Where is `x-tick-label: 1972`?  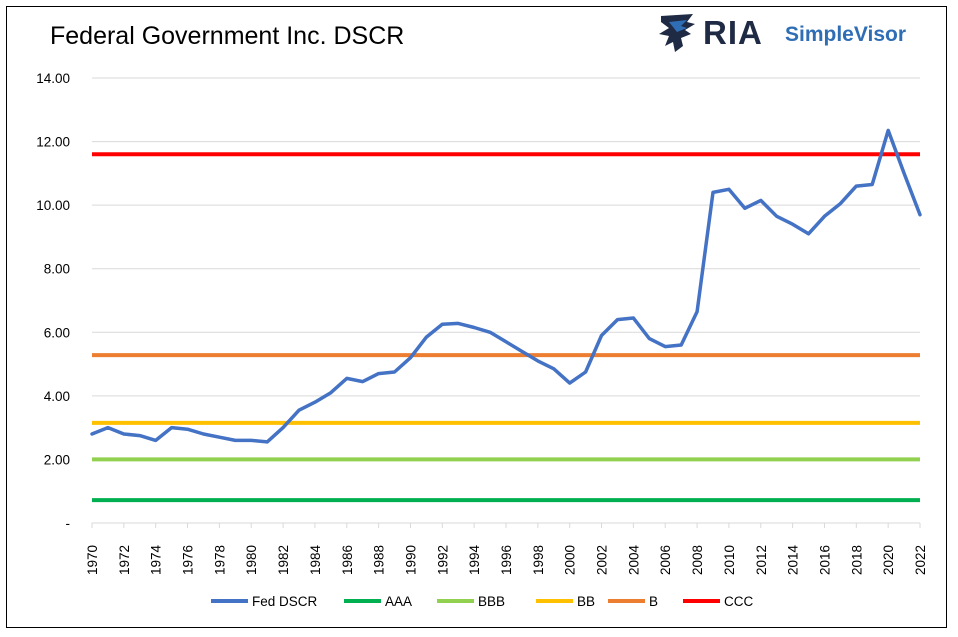
x-tick-label: 1972 is located at coordinates (124, 560).